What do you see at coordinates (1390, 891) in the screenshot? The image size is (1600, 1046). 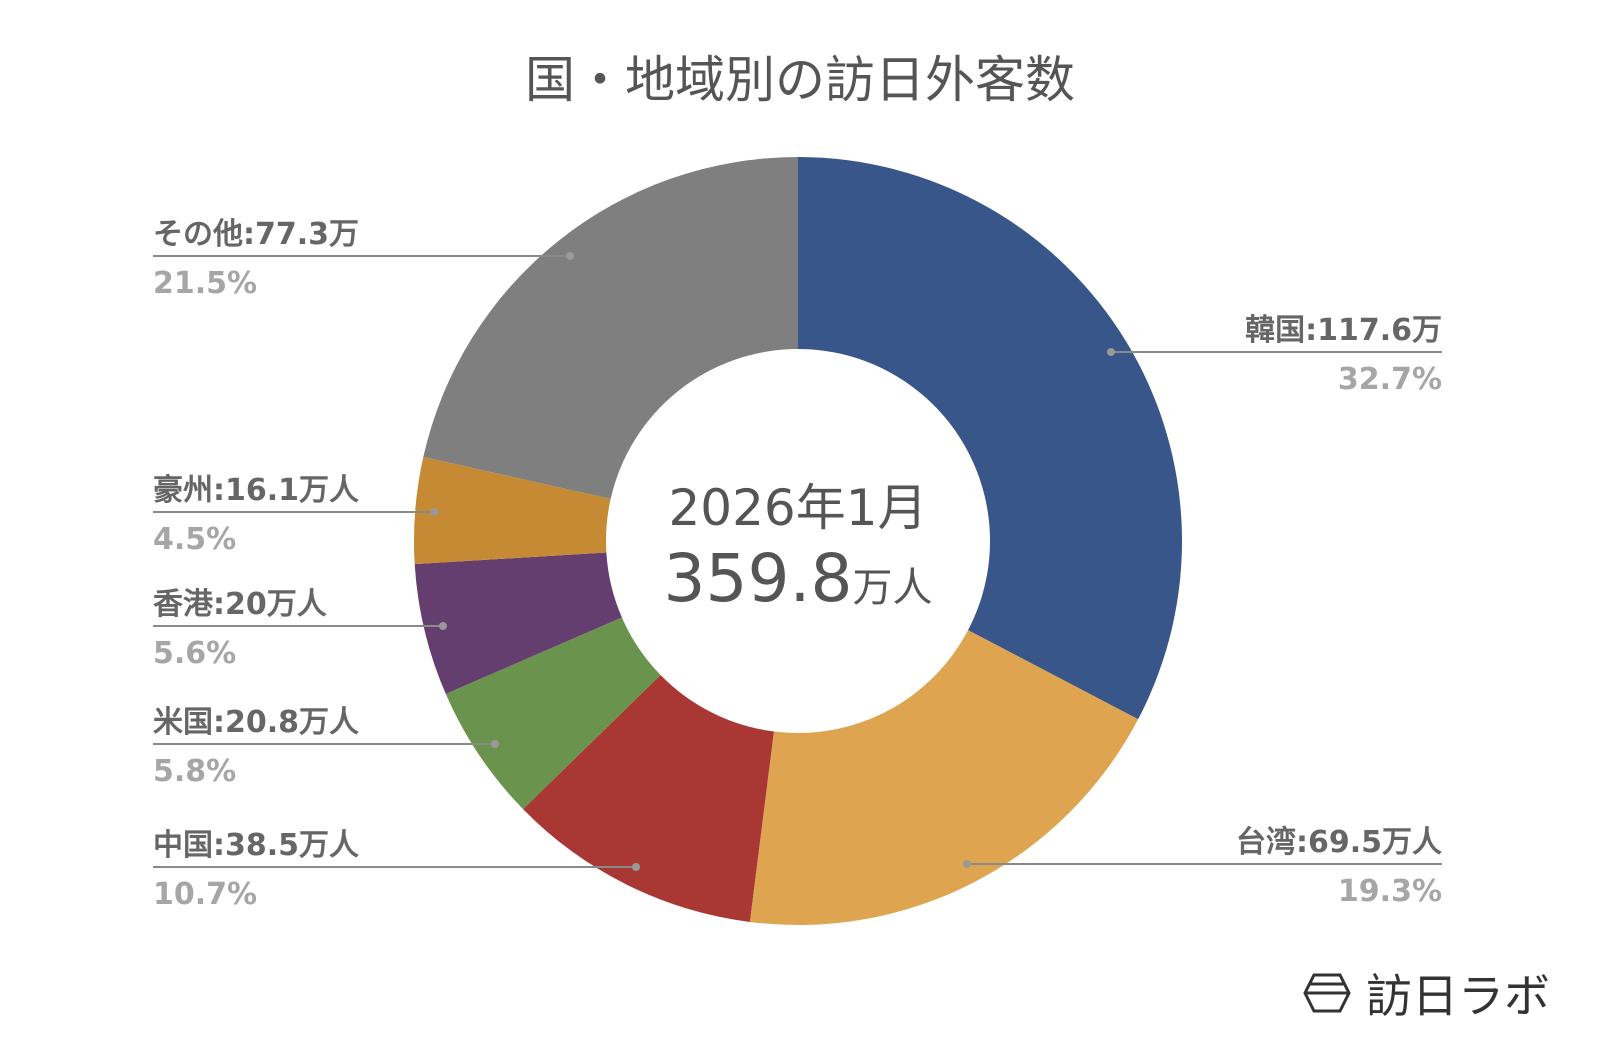 I see `slice-percent: 19.3%` at bounding box center [1390, 891].